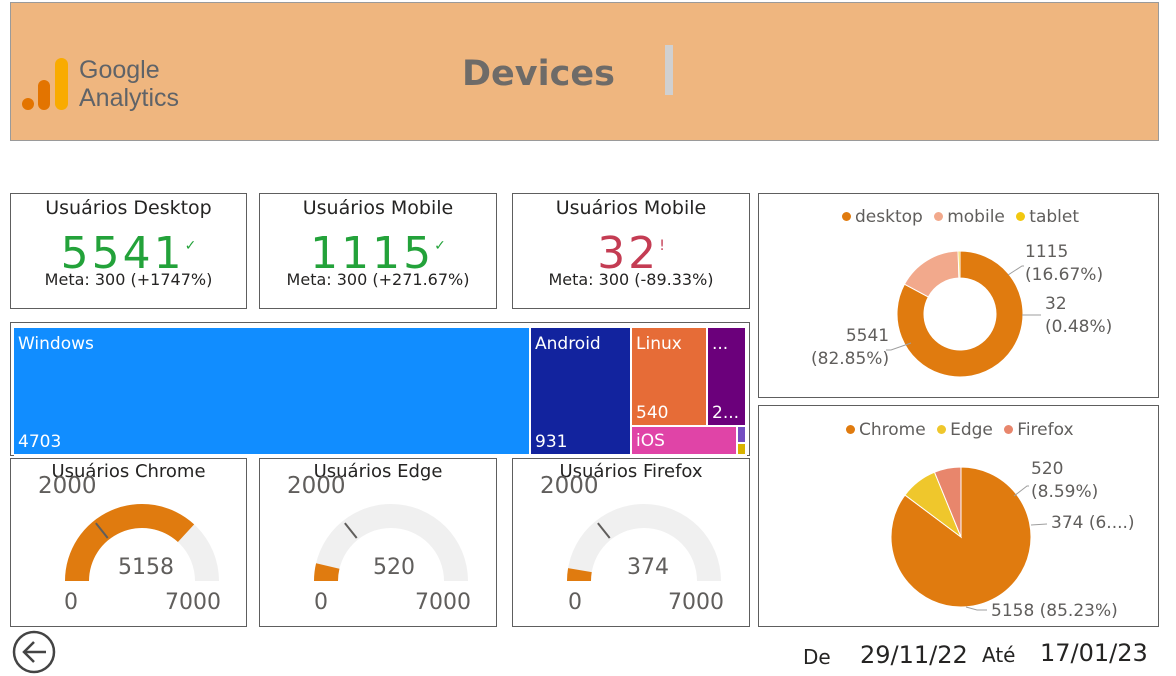 This screenshot has width=1176, height=676. Describe the element at coordinates (652, 413) in the screenshot. I see `tile-value: 540` at that location.